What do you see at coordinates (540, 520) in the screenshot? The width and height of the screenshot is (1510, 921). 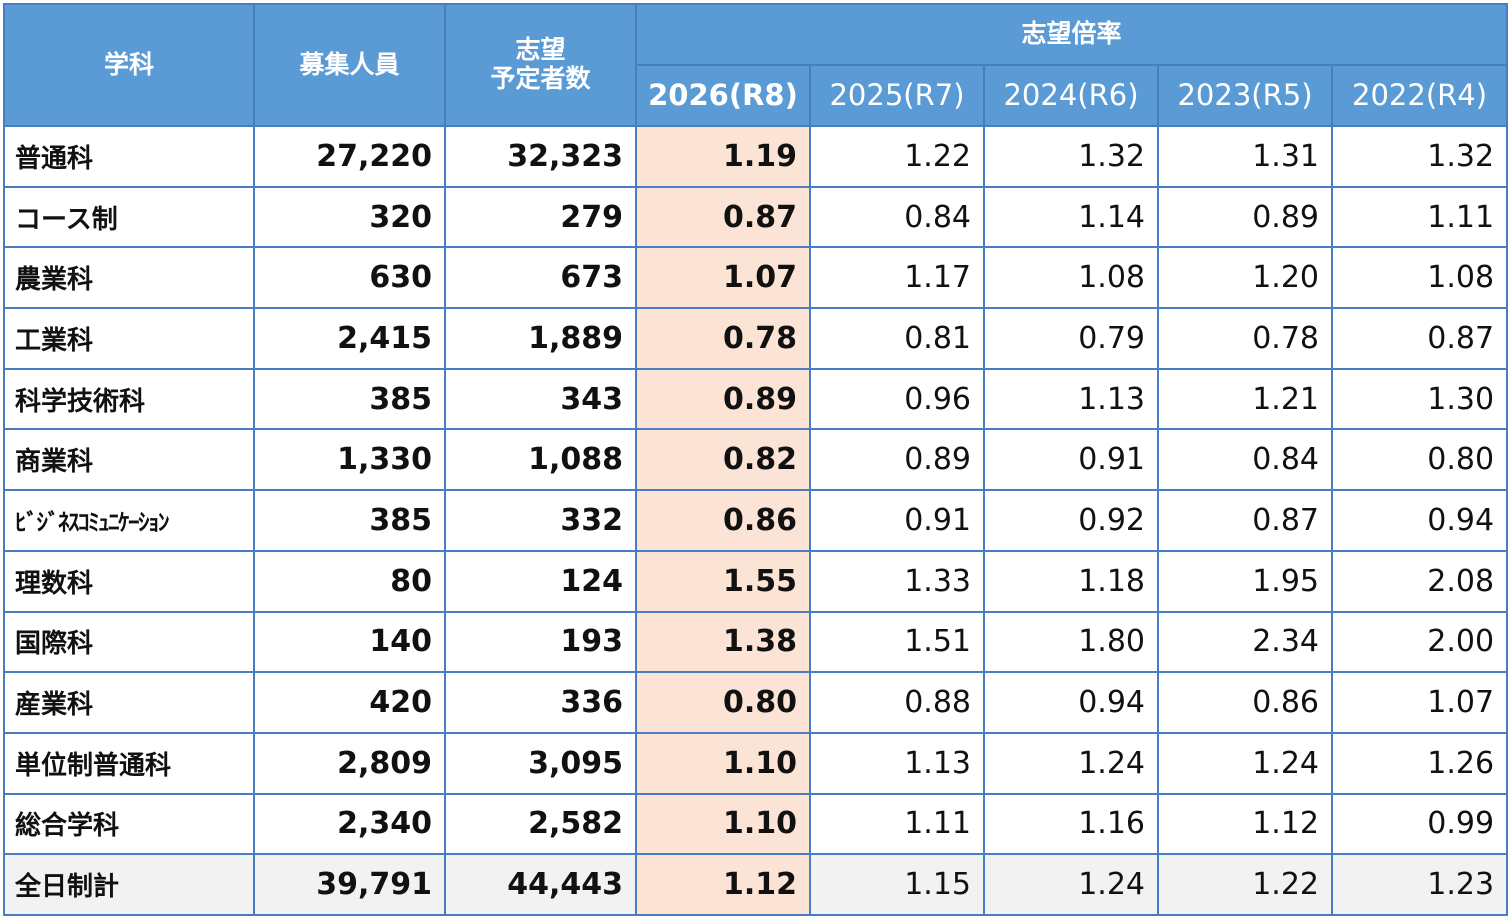 I see `applicants-cell: 332` at bounding box center [540, 520].